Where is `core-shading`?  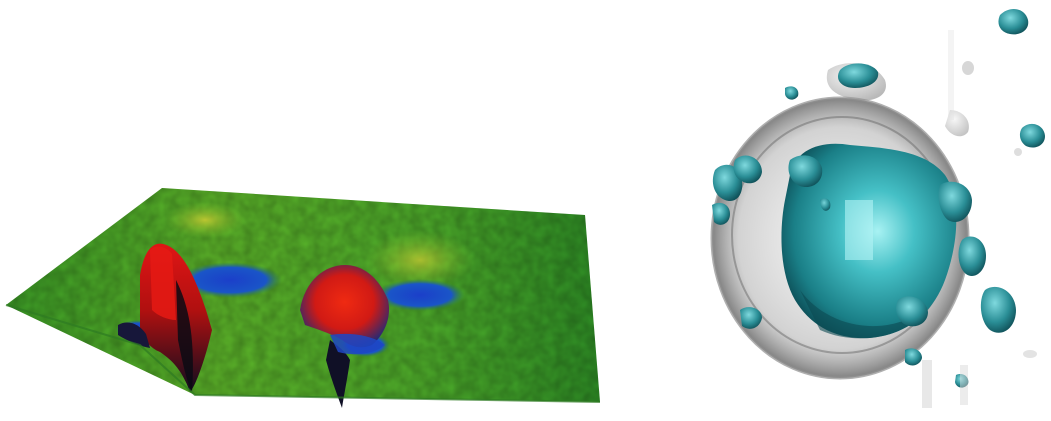 core-shading is located at coordinates (862, 314).